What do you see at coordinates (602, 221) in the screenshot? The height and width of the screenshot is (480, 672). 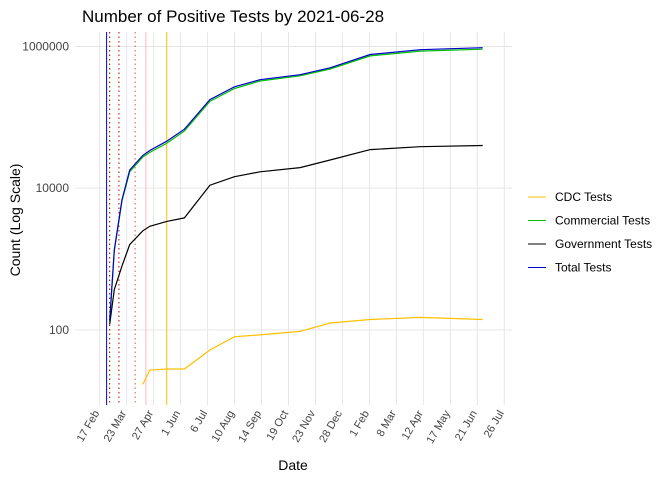 I see `legend-label: Commercial Tests` at bounding box center [602, 221].